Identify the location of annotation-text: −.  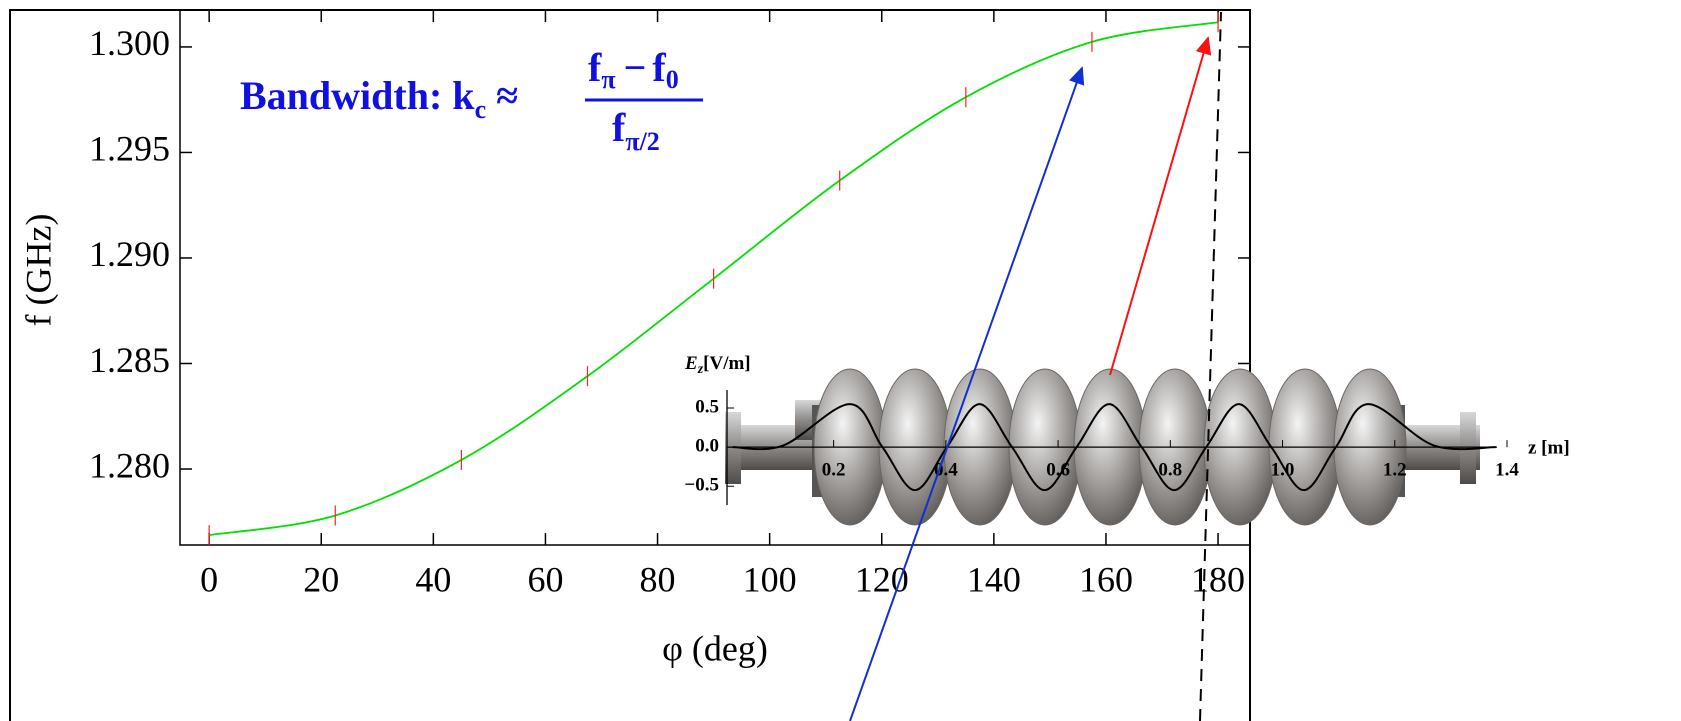
(635, 67).